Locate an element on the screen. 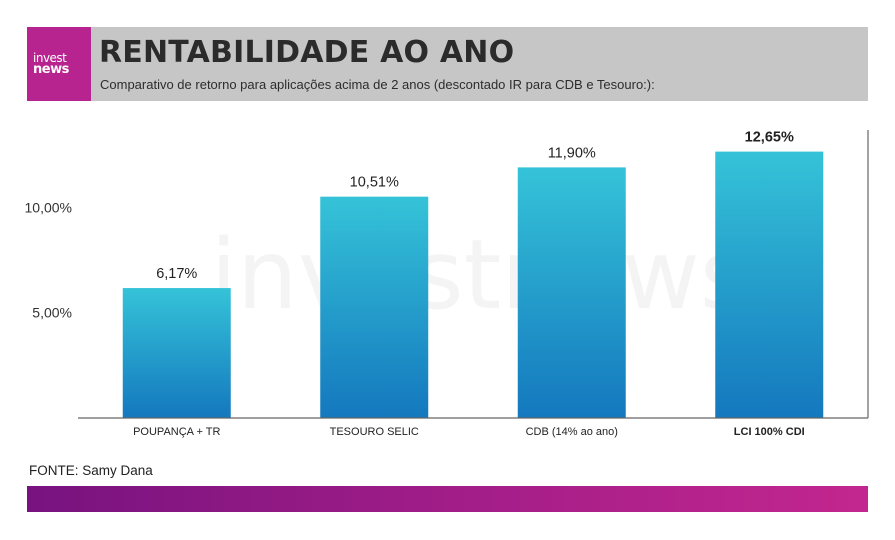 Image resolution: width=895 pixels, height=540 pixels. x-tick-label: LCI 100% CDI is located at coordinates (769, 432).